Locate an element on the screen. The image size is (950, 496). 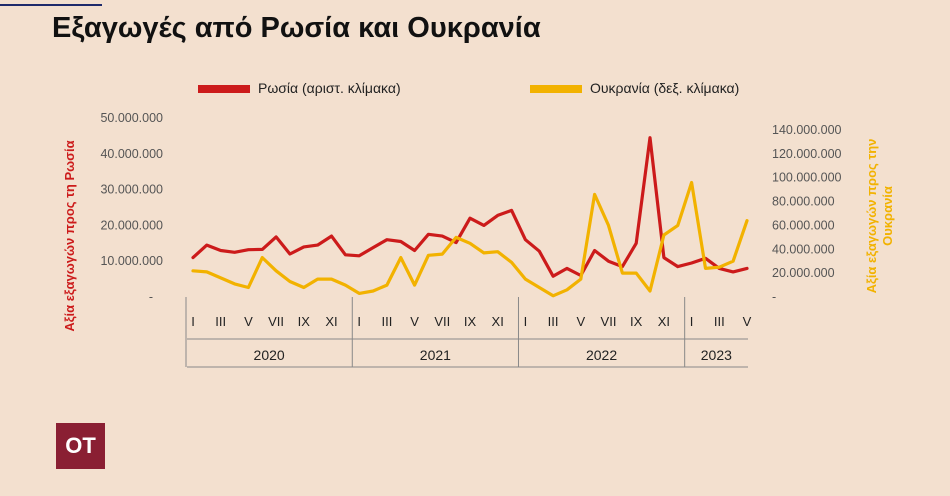
ot-logo: OT is located at coordinates (80, 446).